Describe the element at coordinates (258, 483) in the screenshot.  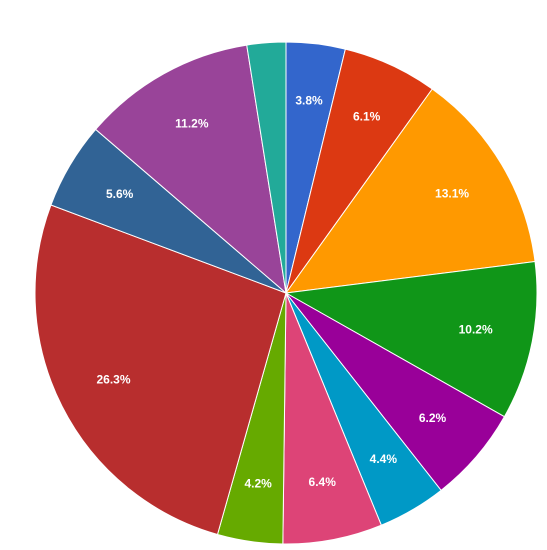
I see `slice-label: 4.2%` at that location.